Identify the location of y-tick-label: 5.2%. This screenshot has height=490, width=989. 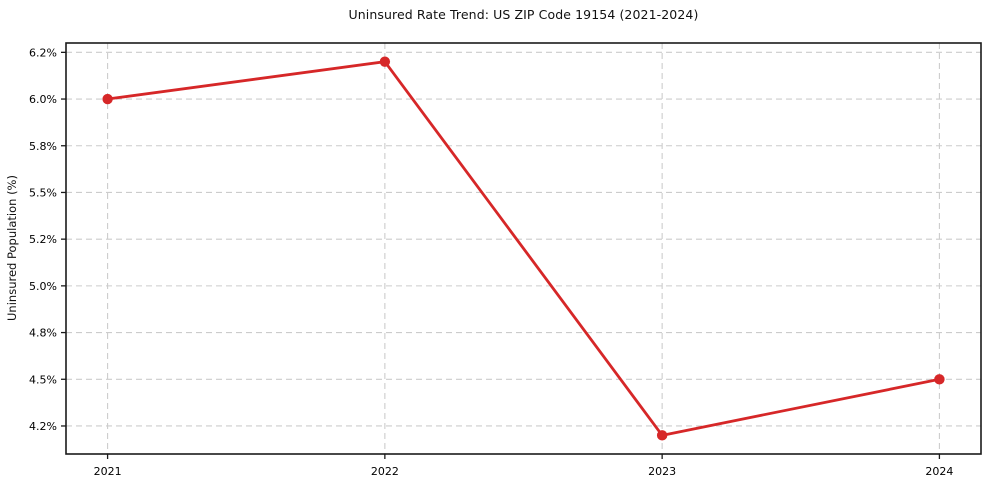
(43, 239).